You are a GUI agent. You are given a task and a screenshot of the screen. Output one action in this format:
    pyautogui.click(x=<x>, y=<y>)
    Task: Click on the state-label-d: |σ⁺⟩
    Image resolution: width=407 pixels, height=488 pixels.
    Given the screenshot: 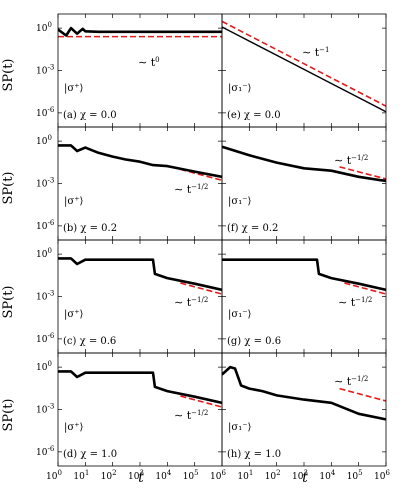 What is the action you would take?
    pyautogui.click(x=73, y=427)
    